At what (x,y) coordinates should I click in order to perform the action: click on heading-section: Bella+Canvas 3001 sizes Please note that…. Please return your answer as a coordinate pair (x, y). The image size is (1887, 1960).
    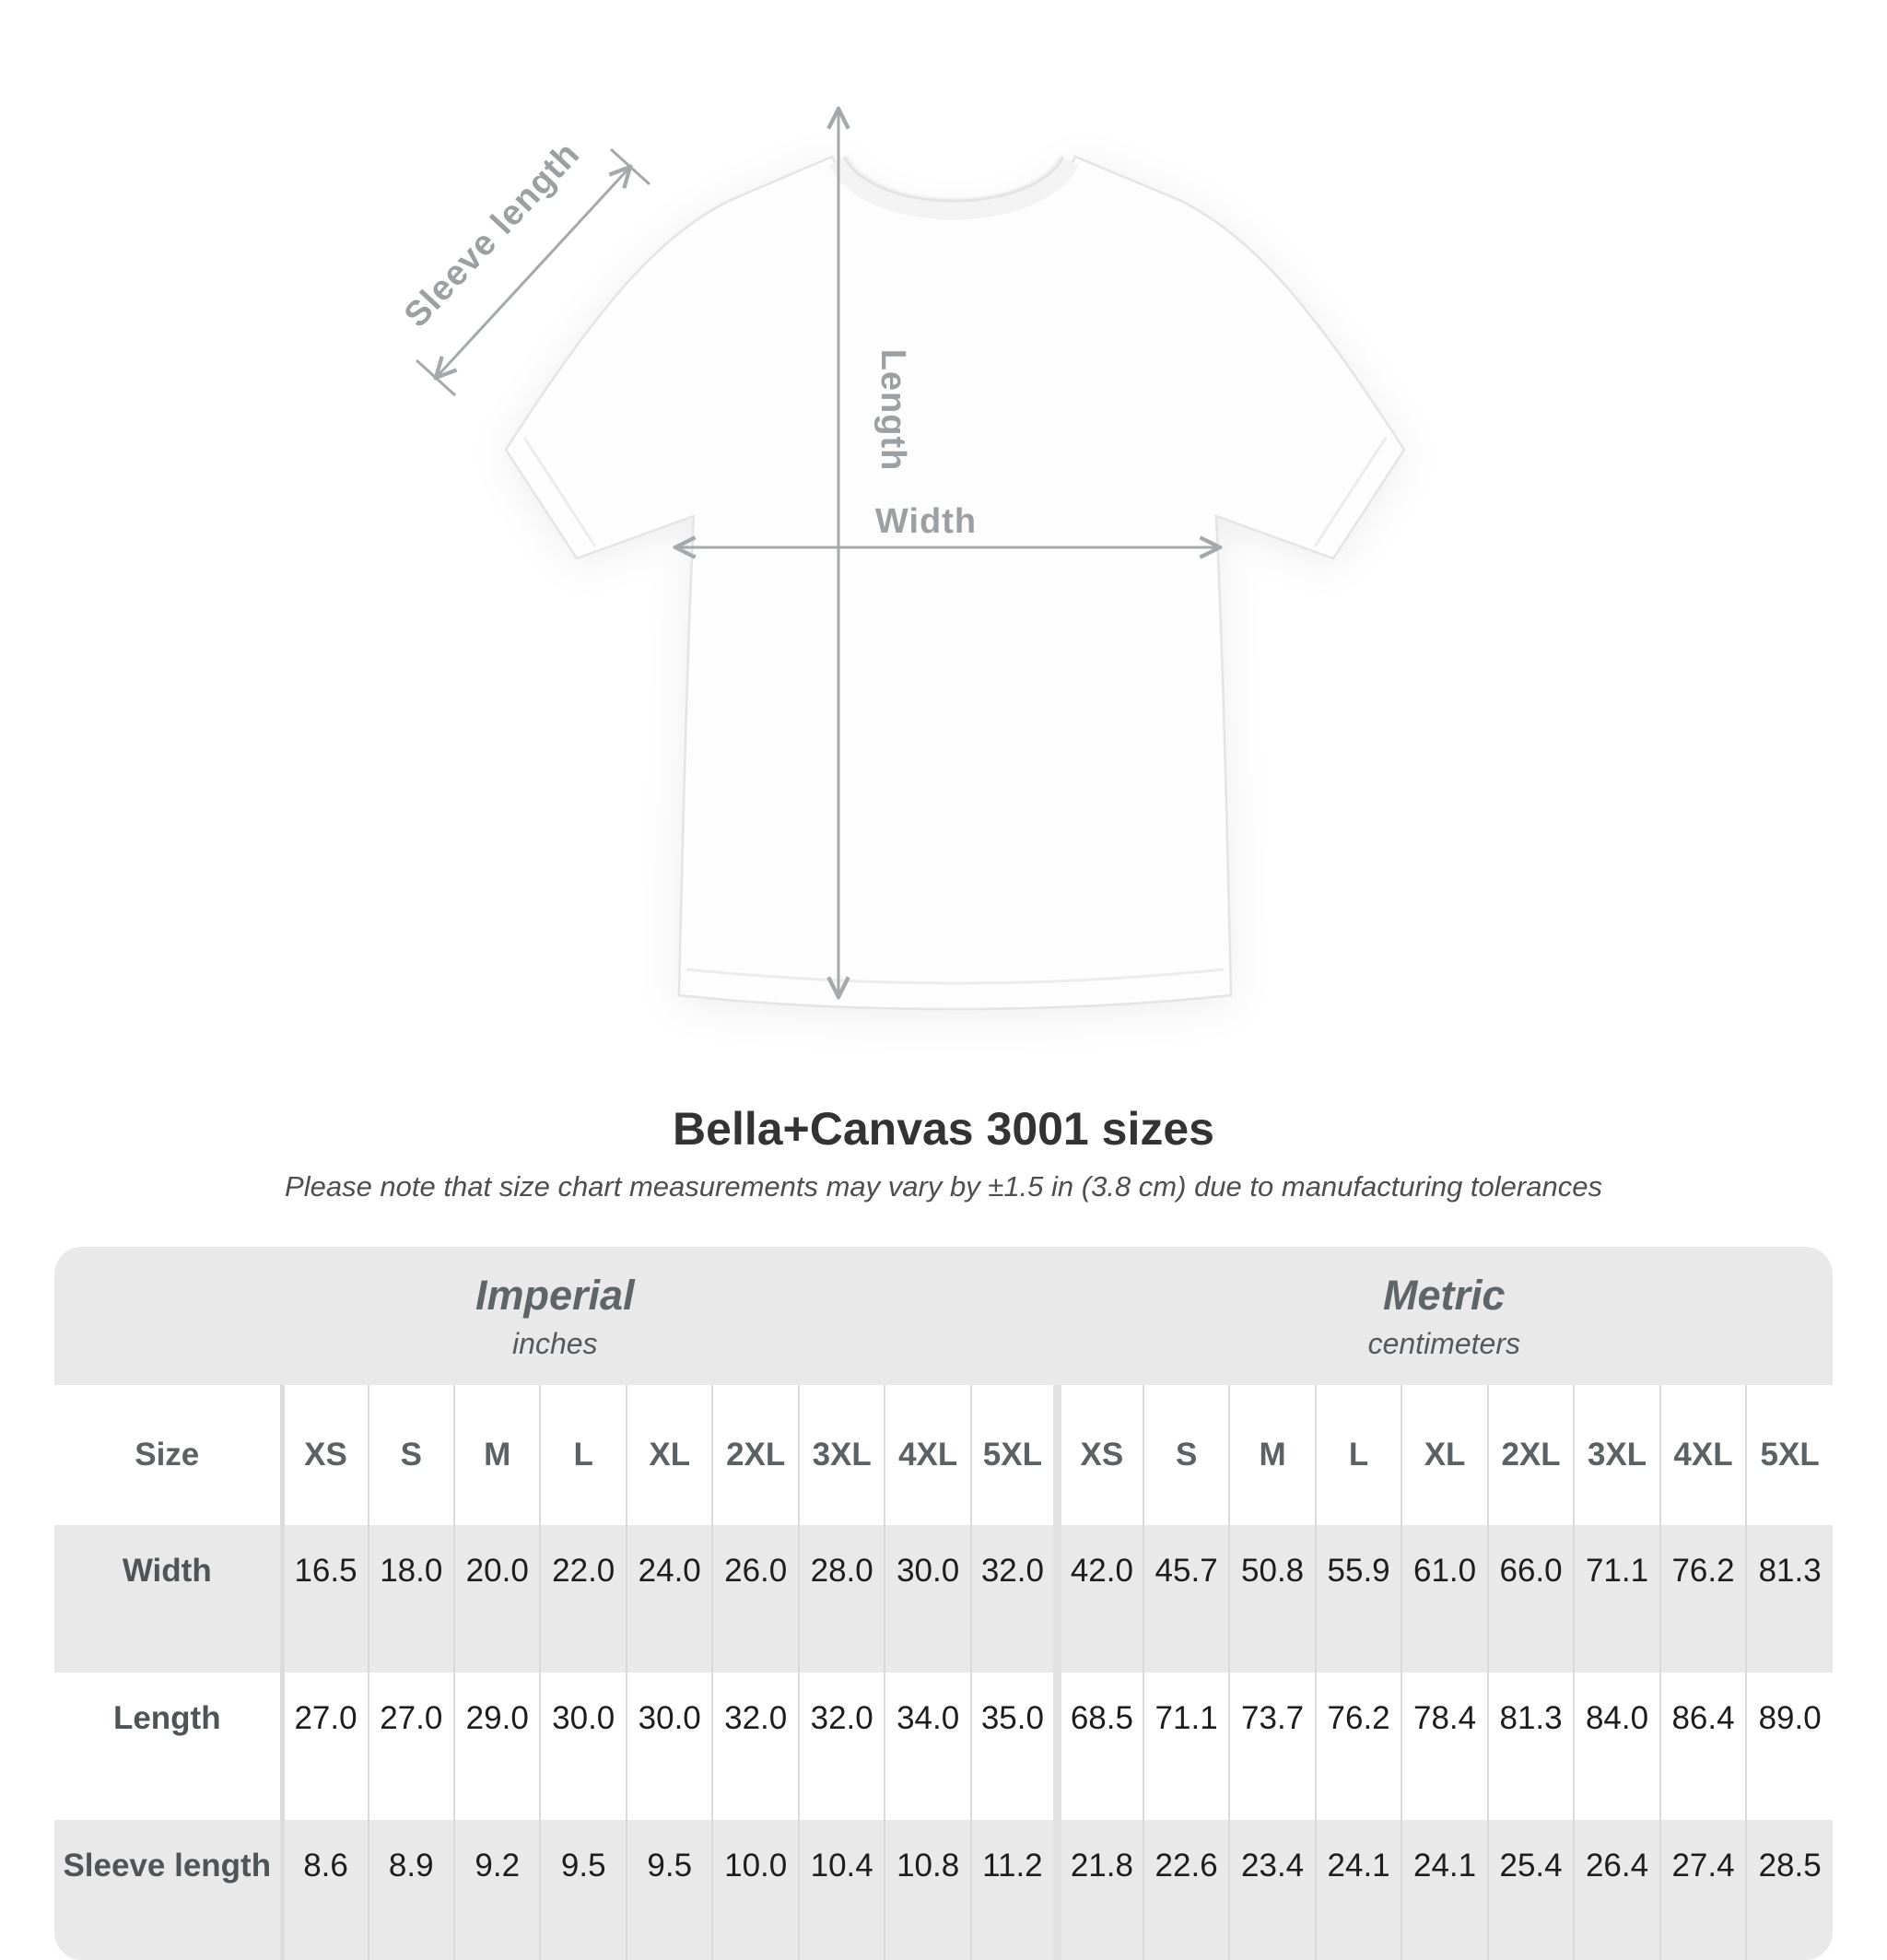
    Looking at the image, I should click on (943, 1153).